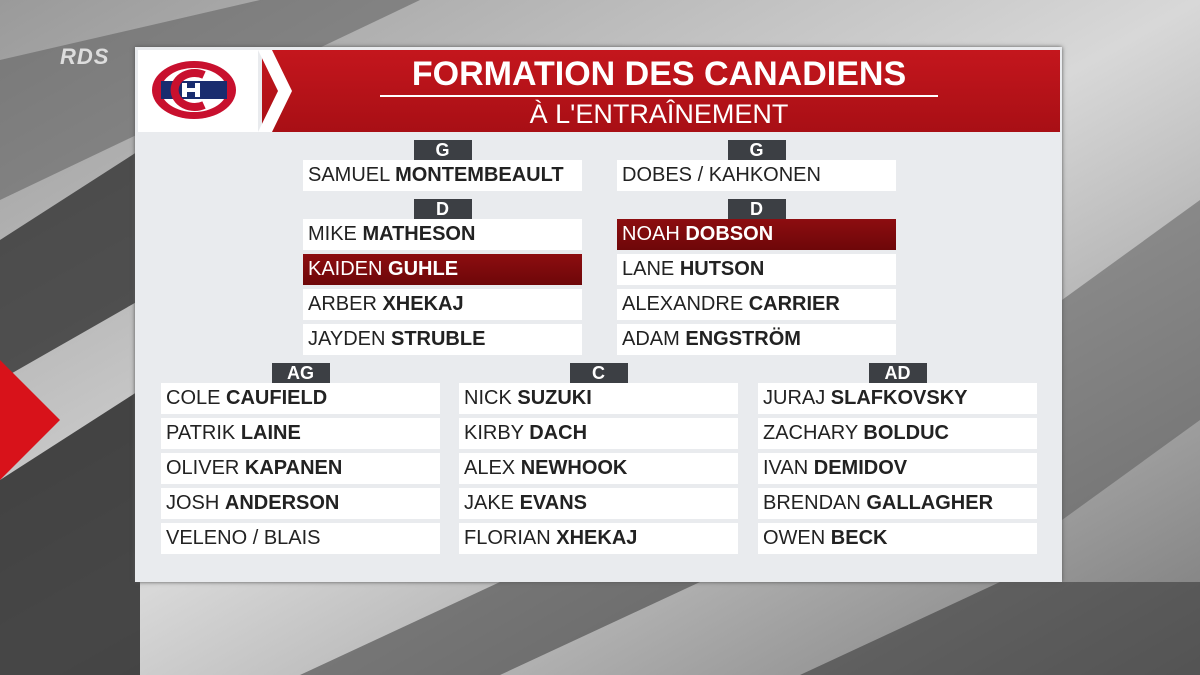 This screenshot has width=1200, height=675. I want to click on last-name: MONTEMBEAULT, so click(479, 175).